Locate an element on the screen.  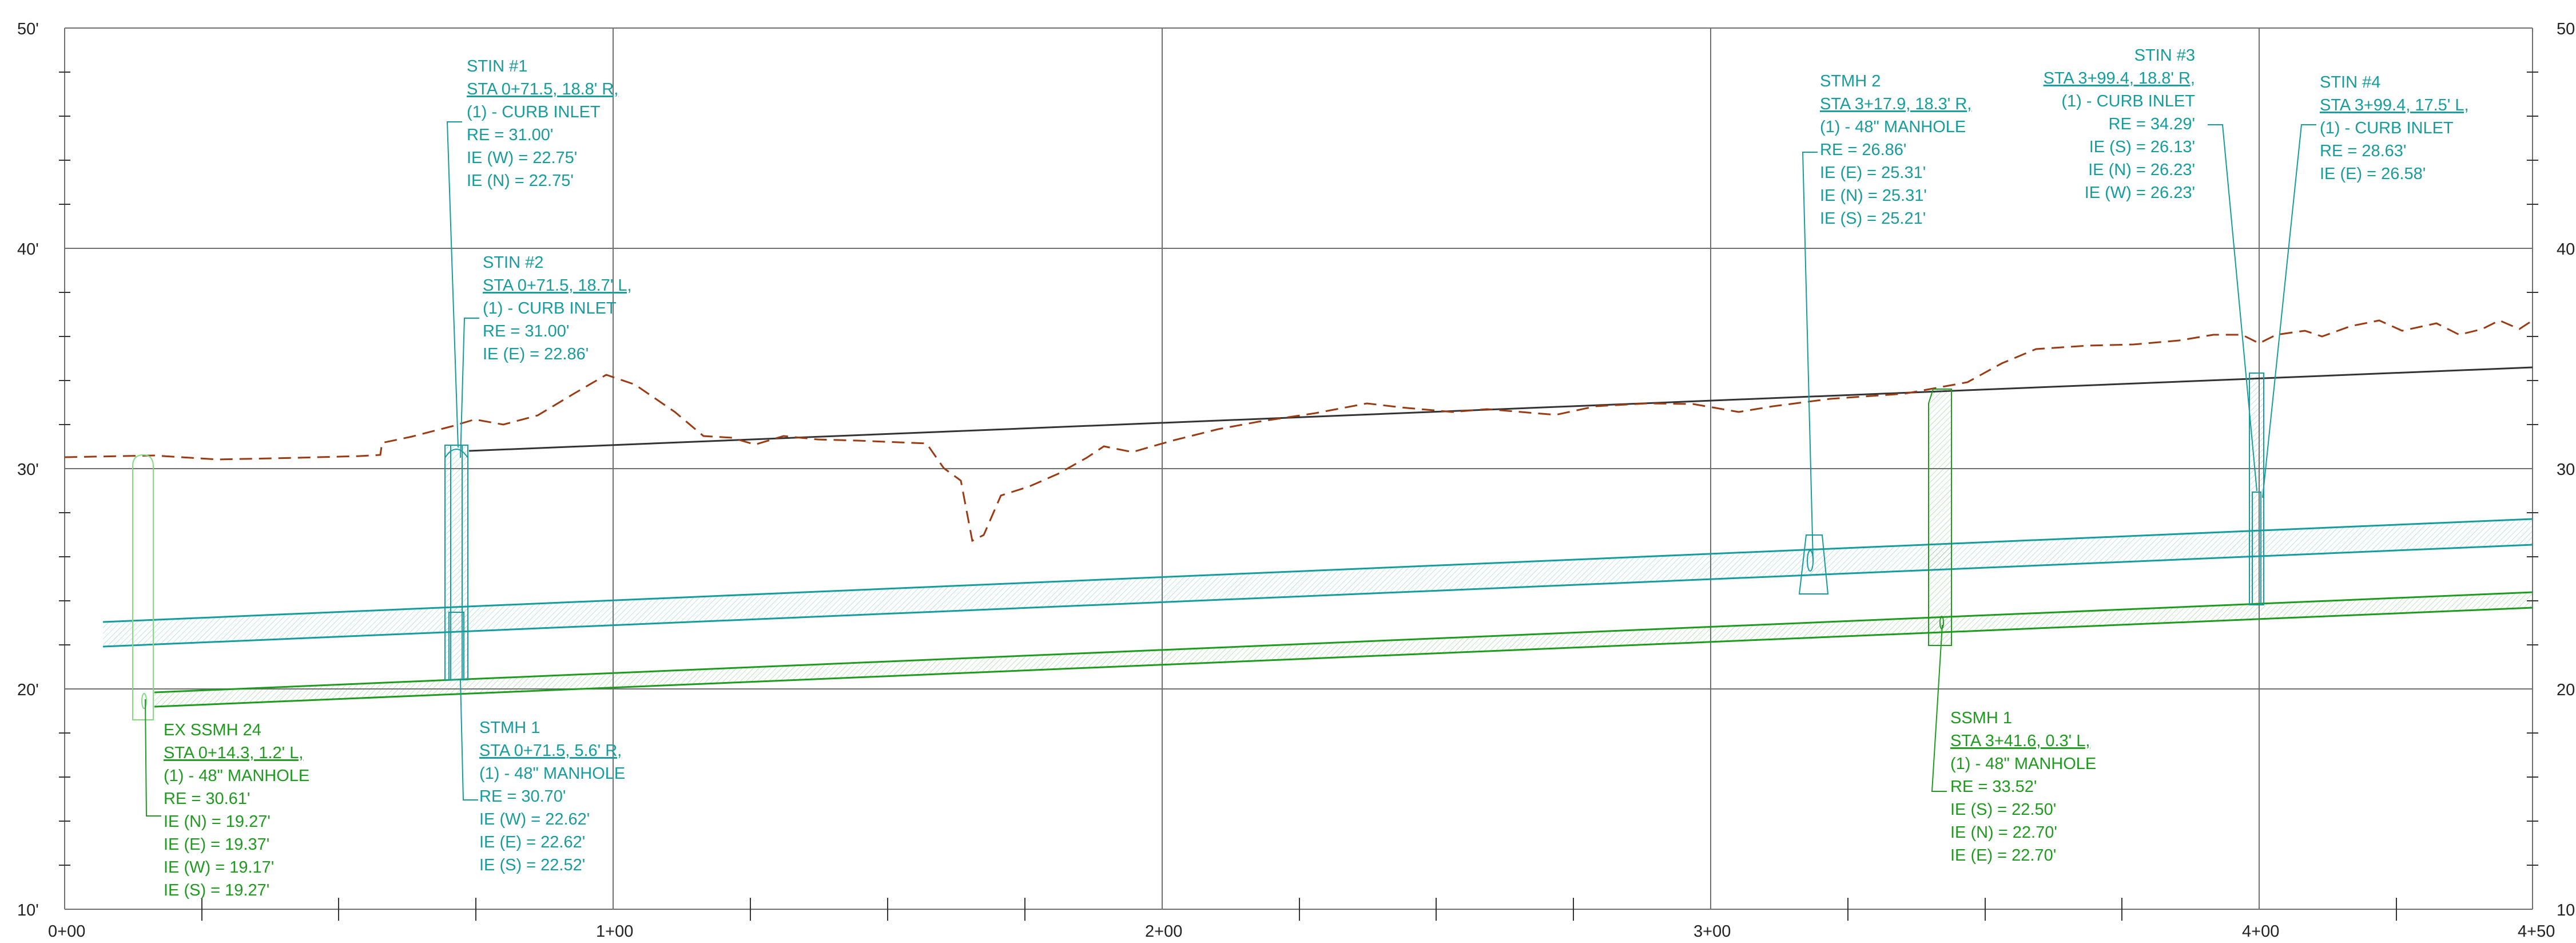
y-tick-label: 40 is located at coordinates (2566, 249).